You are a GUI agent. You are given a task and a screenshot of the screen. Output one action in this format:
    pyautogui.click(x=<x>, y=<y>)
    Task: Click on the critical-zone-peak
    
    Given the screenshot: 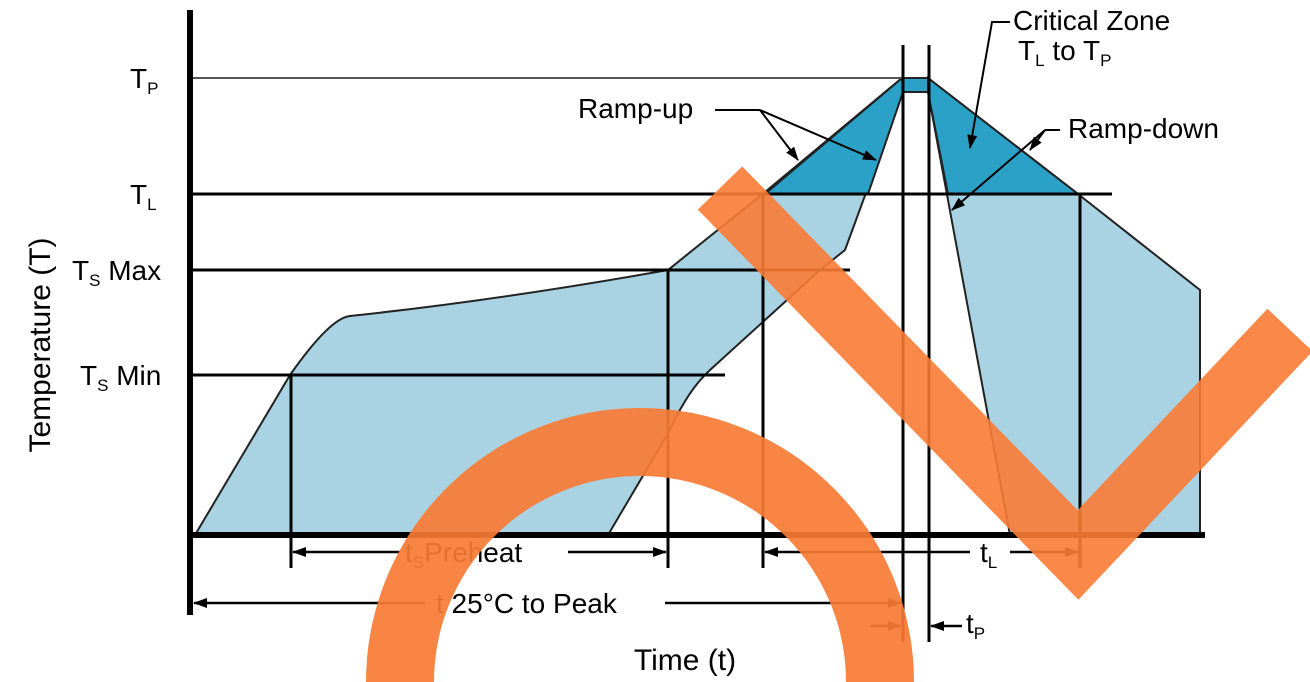 What is the action you would take?
    pyautogui.click(x=915, y=85)
    